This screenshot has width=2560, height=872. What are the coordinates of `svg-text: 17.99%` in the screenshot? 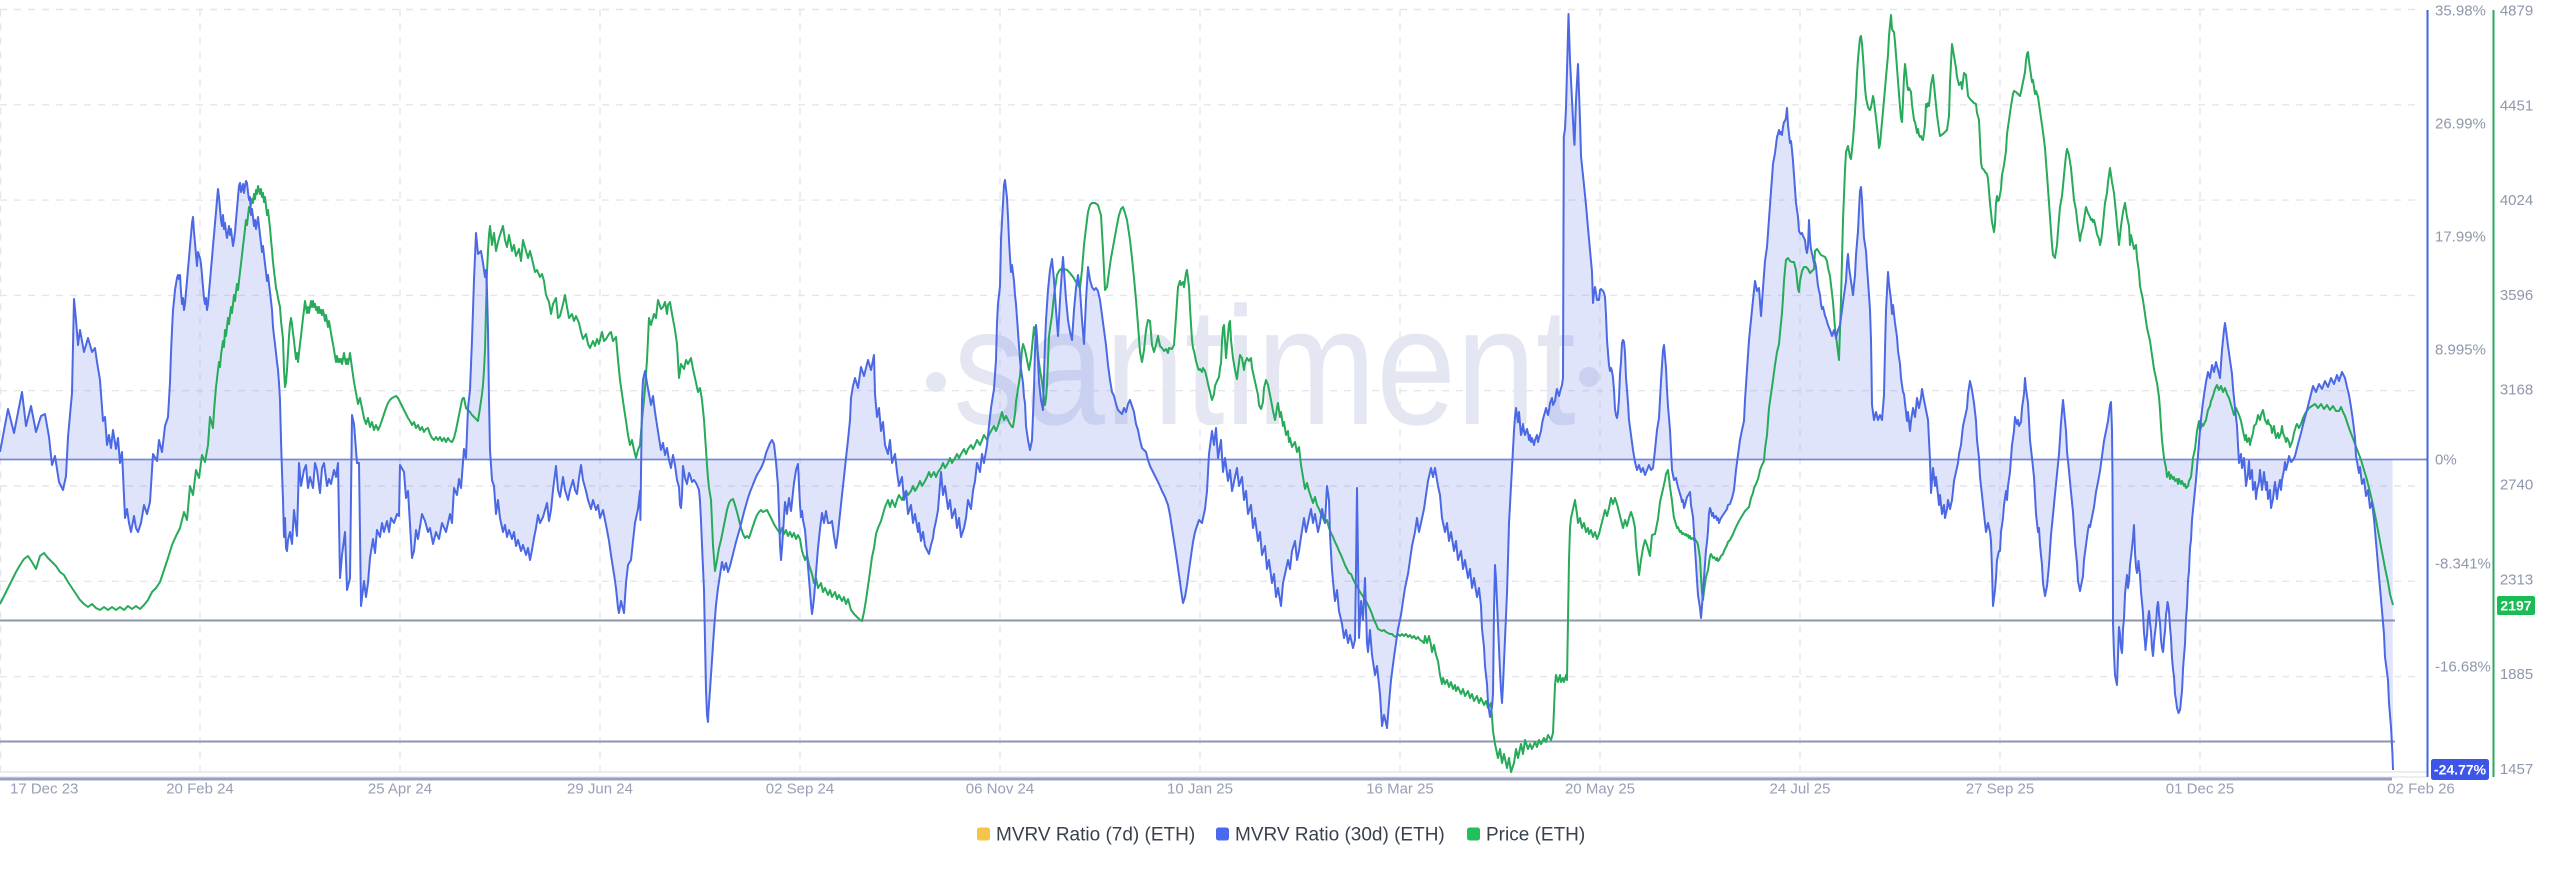 It's located at (2460, 237).